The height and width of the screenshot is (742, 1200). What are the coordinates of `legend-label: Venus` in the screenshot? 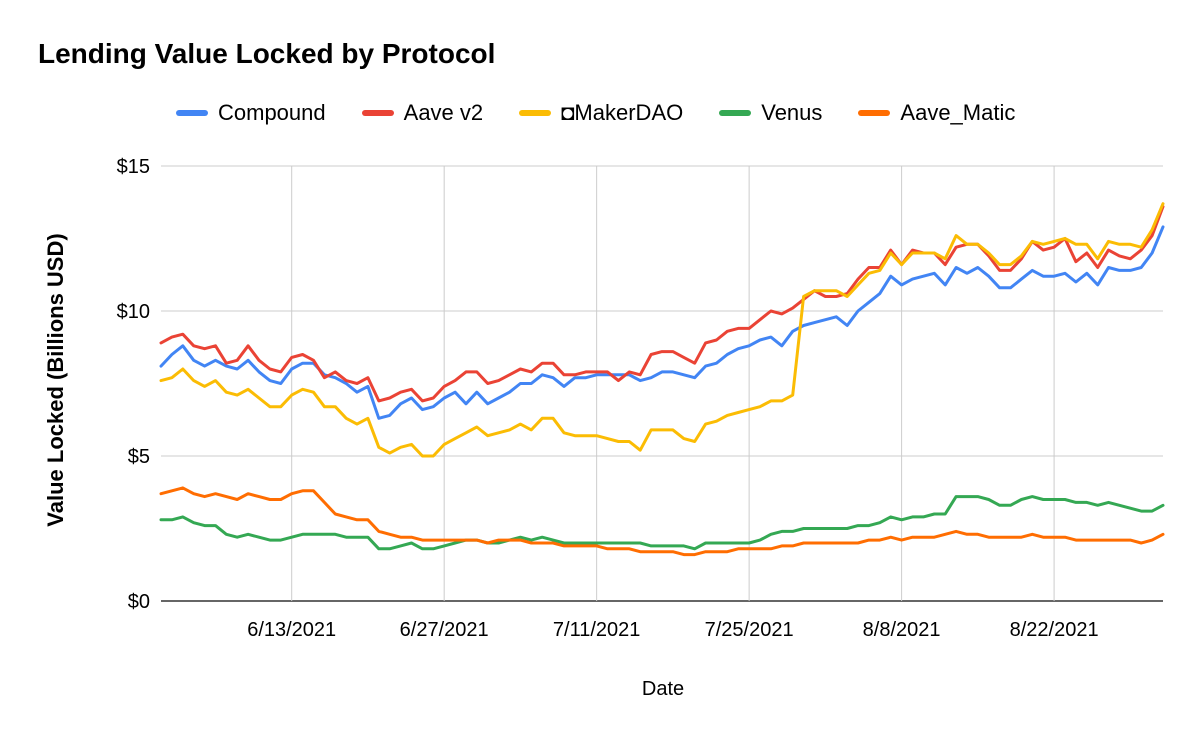 It's located at (792, 112).